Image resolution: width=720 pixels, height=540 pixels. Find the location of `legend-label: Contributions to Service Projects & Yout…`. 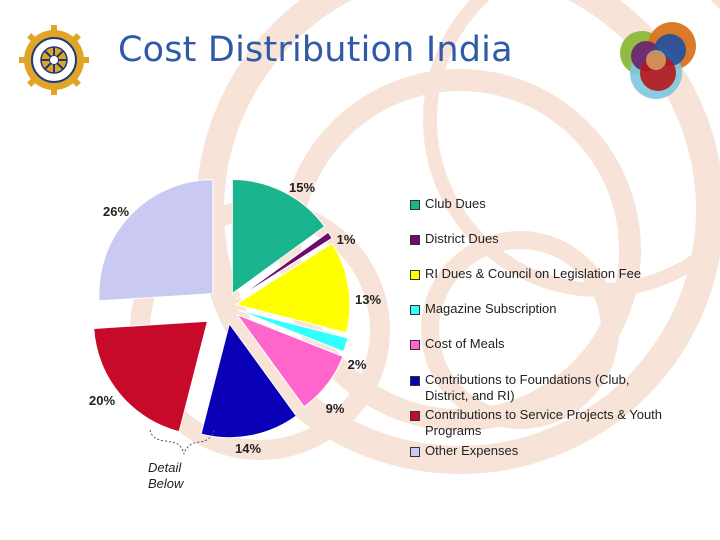

legend-label: Contributions to Service Projects & Yout… is located at coordinates (544, 422).